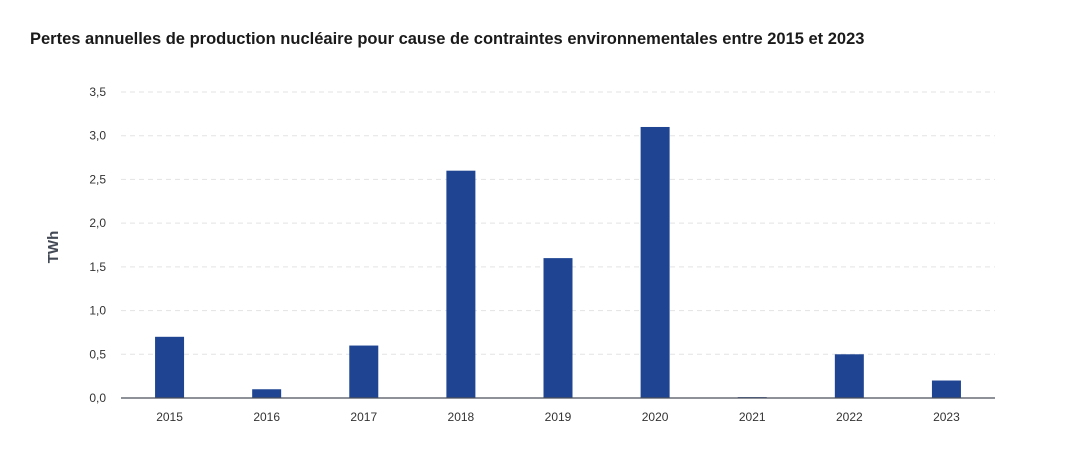 This screenshot has height=467, width=1090. What do you see at coordinates (97, 267) in the screenshot?
I see `y-tick-label: 1,5` at bounding box center [97, 267].